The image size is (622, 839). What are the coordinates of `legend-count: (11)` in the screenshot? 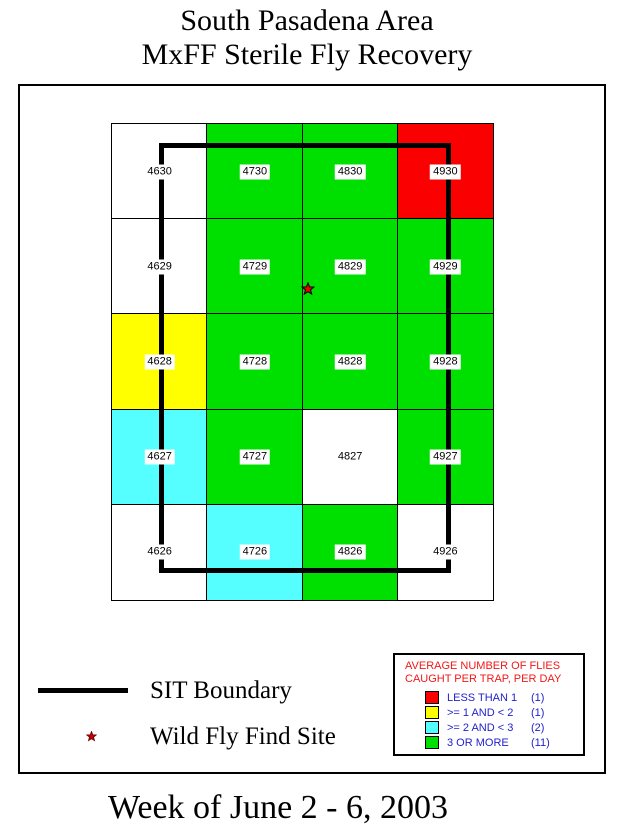 It's located at (540, 742).